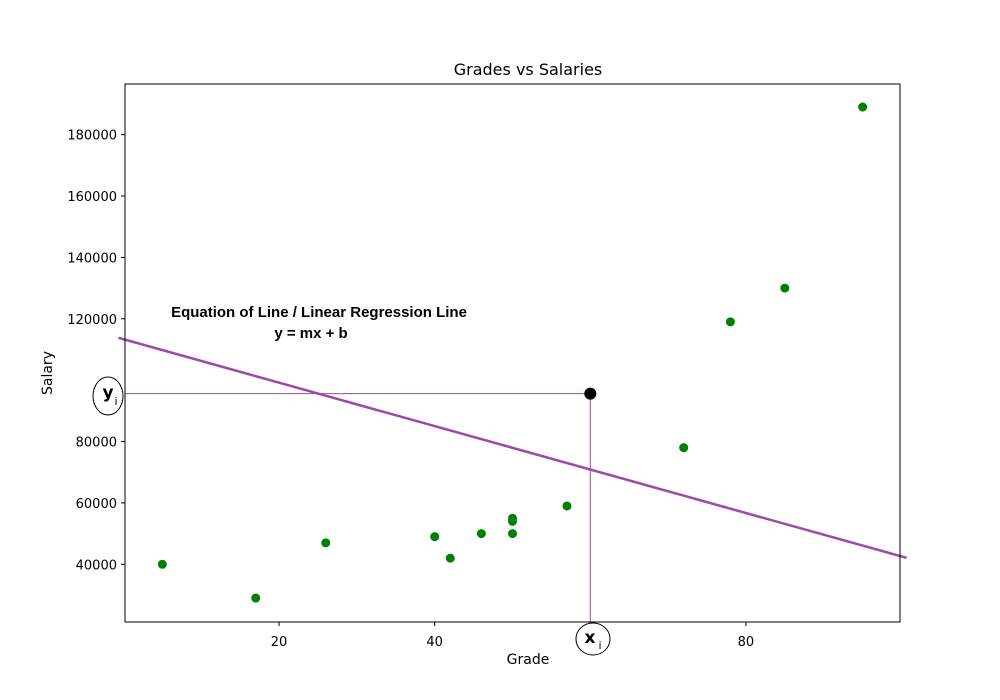  Describe the element at coordinates (528, 660) in the screenshot. I see `x-axis-label: Grade` at that location.